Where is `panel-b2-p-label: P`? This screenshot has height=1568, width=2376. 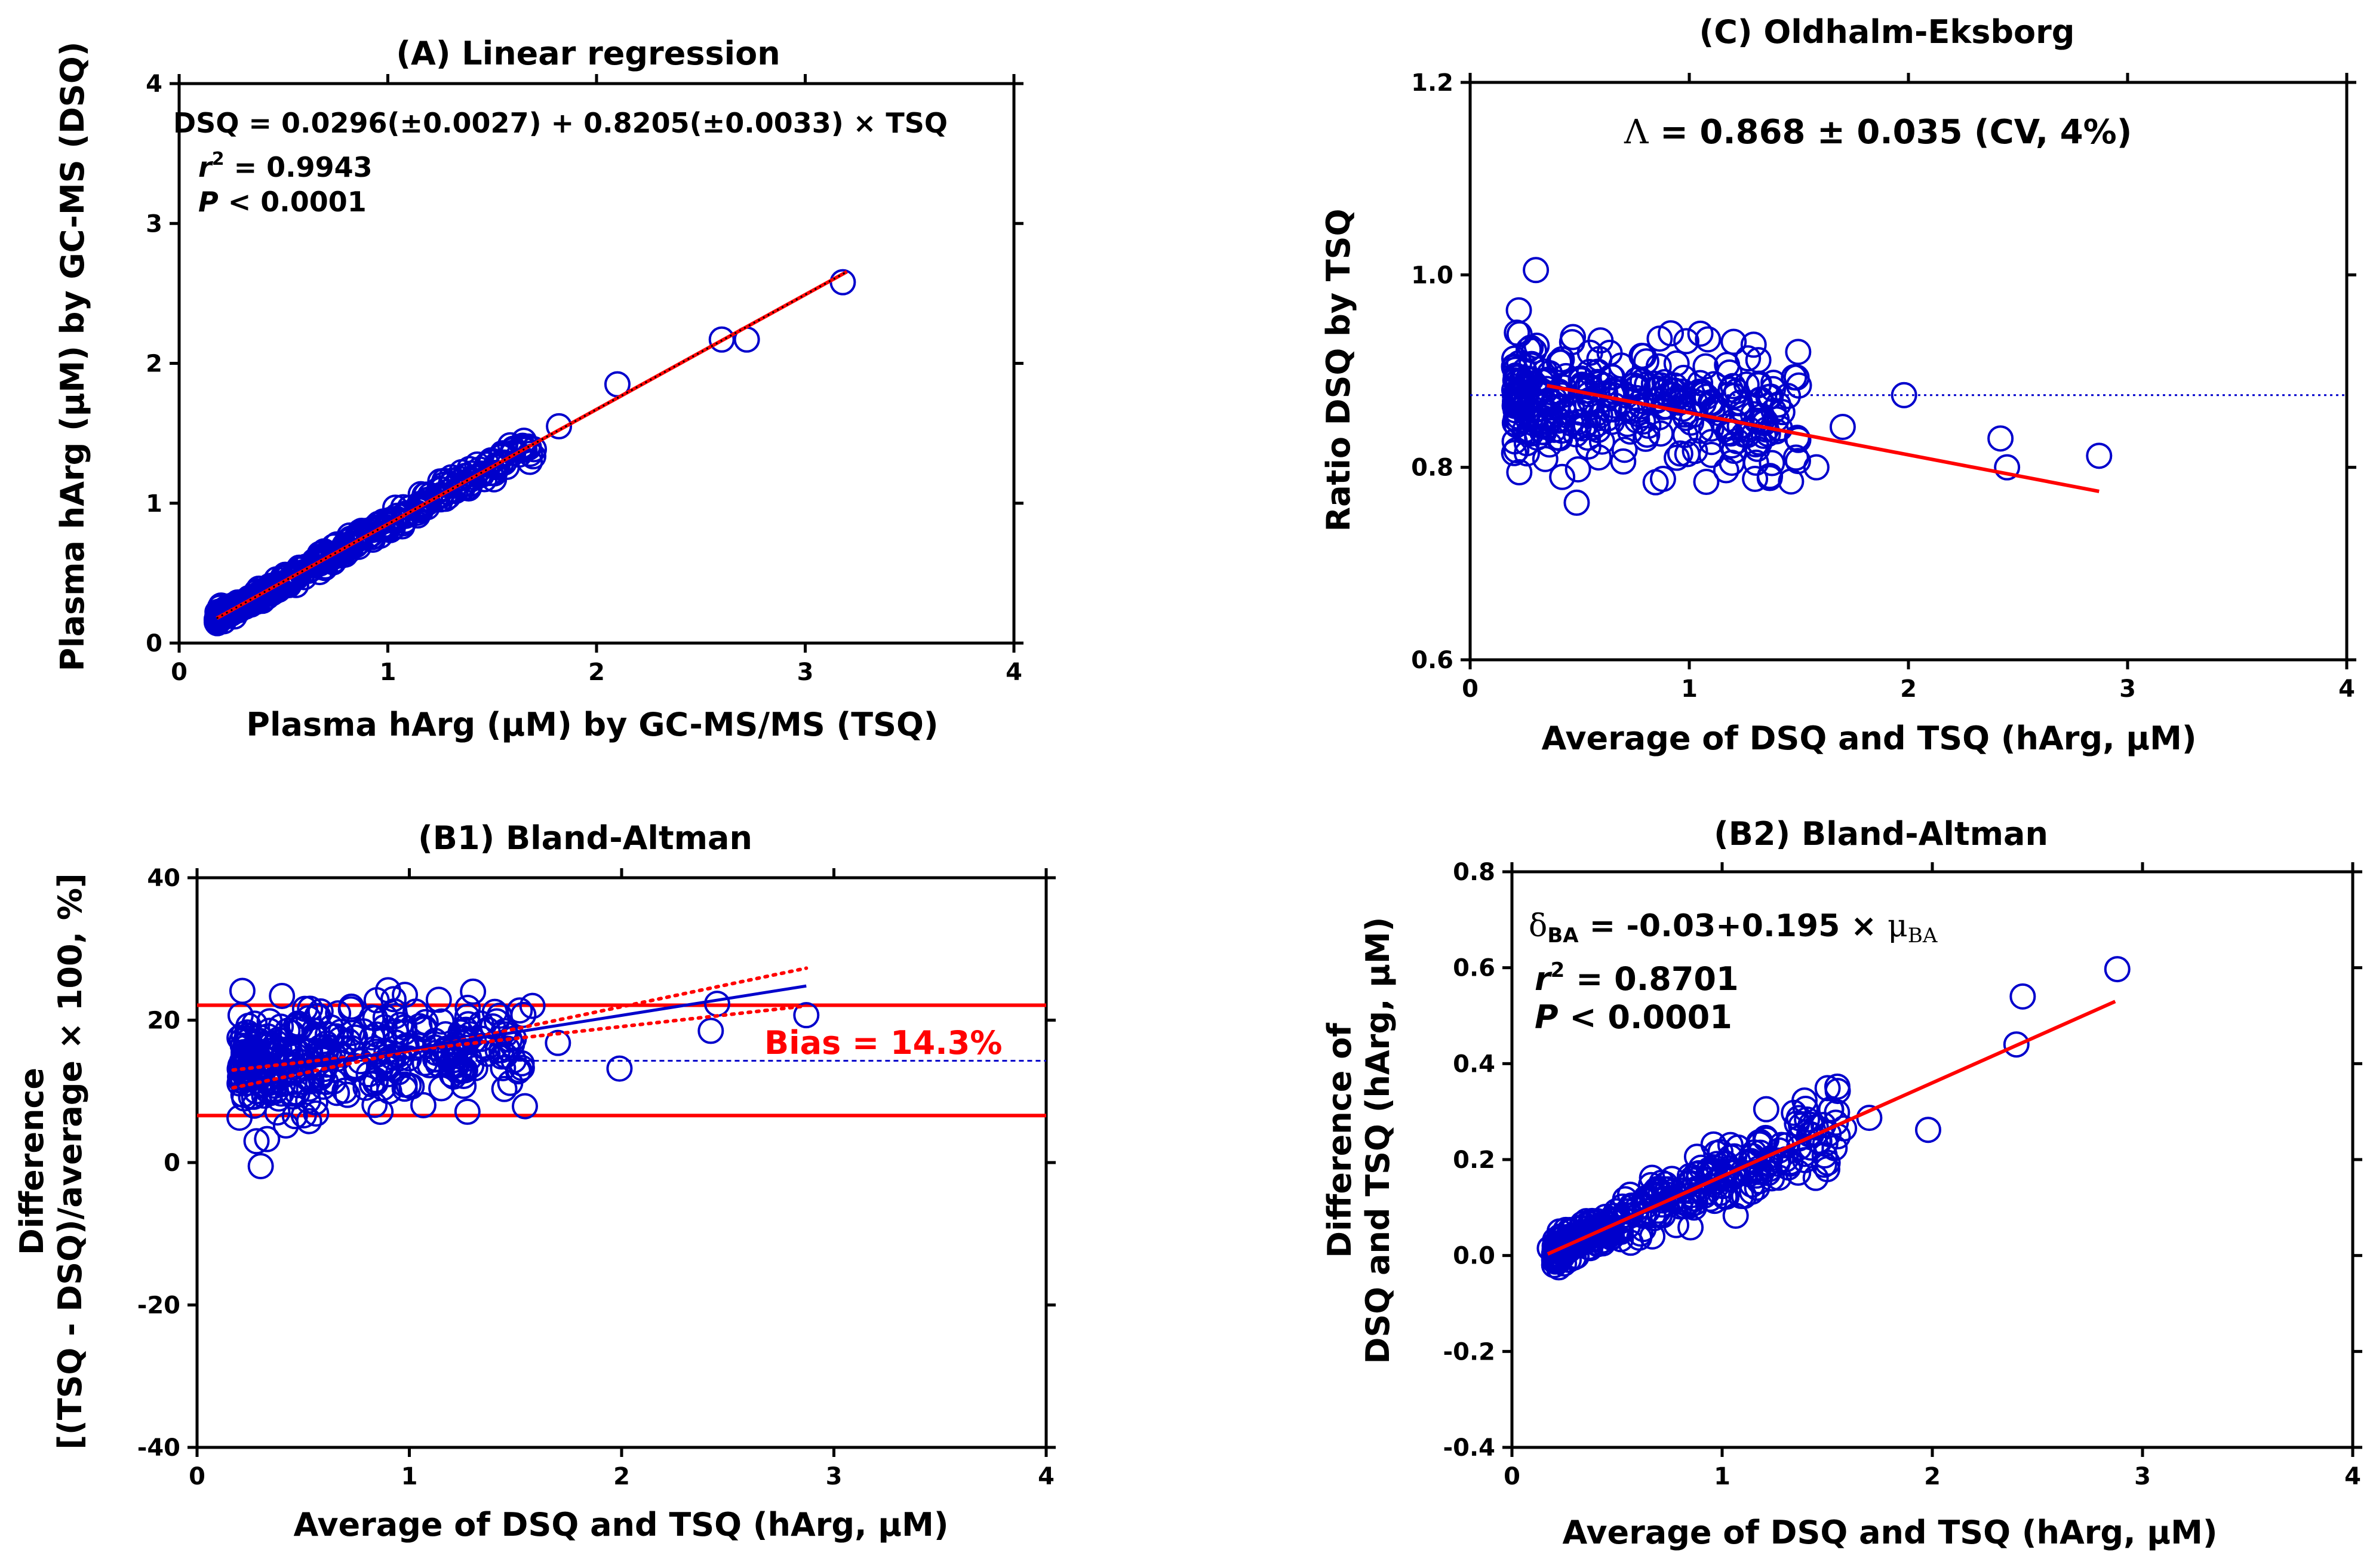
panel-b2-p-label: P is located at coordinates (1547, 1017).